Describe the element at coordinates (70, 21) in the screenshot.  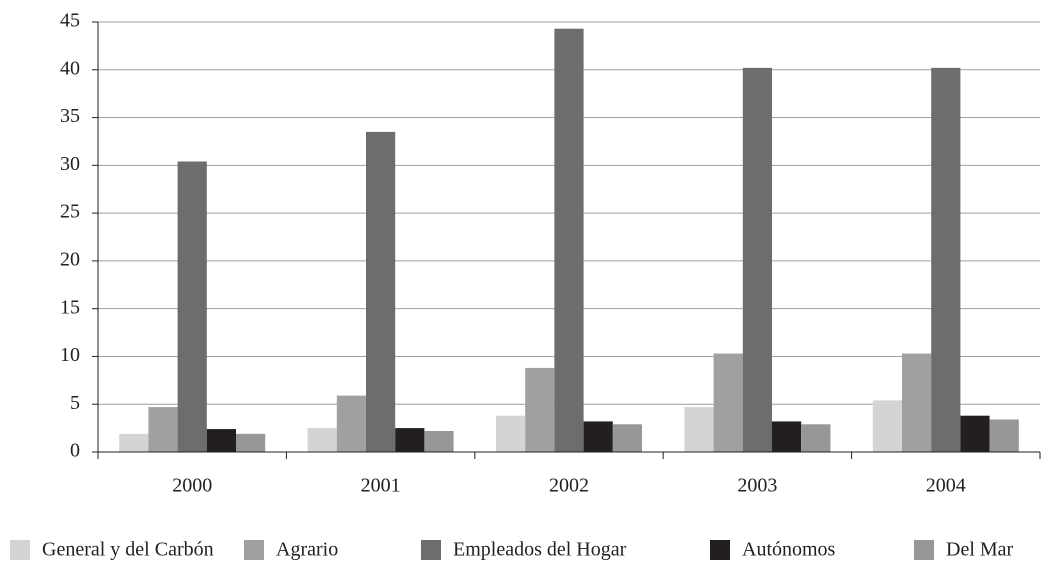
I see `y-tick-label: 45` at that location.